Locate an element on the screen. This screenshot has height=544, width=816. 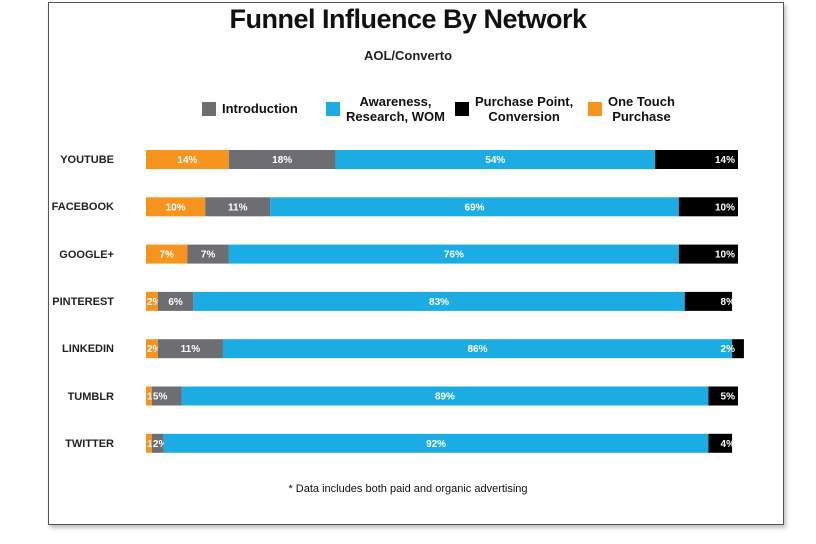
category-label: TUMBLR is located at coordinates (90, 396).